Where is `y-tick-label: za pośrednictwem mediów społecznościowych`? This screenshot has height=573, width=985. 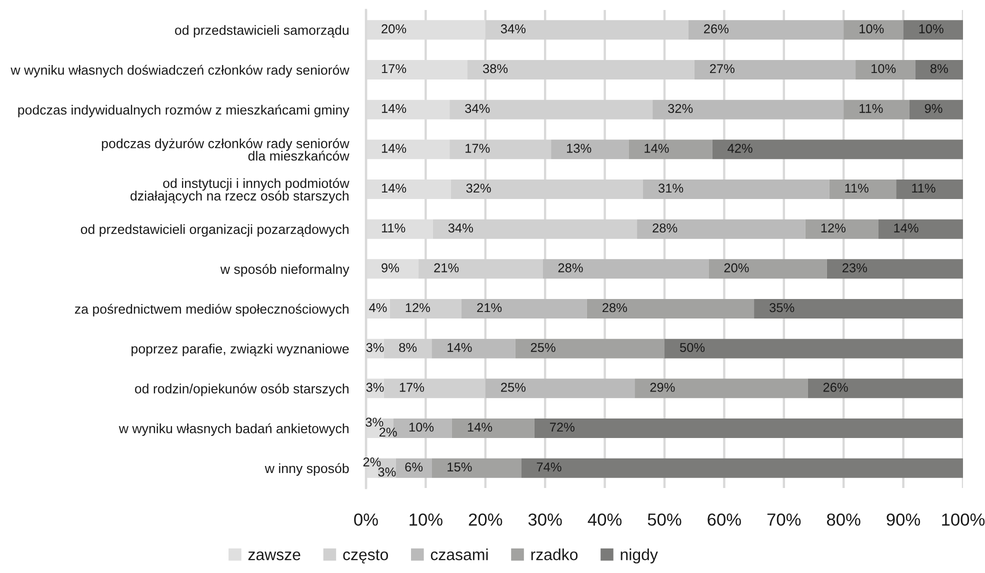
y-tick-label: za pośrednictwem mediów społecznościowych is located at coordinates (211, 310).